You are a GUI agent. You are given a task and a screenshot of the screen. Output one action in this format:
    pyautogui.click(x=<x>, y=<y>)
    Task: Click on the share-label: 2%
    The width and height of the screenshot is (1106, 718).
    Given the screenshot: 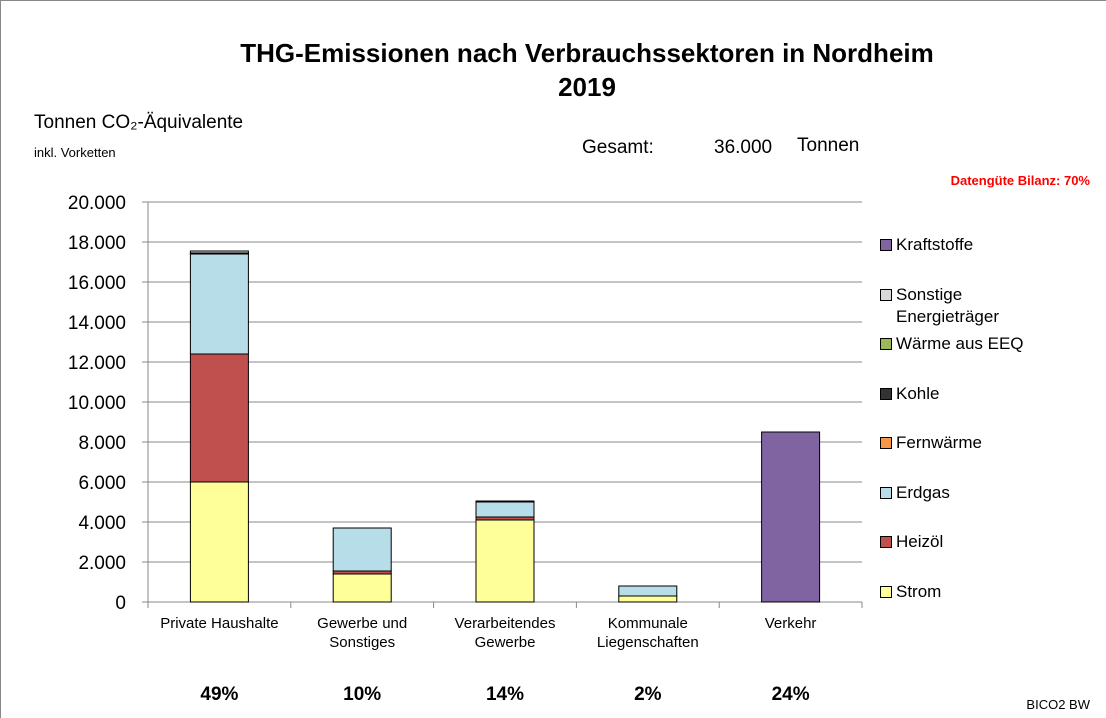 What is the action you would take?
    pyautogui.click(x=648, y=694)
    